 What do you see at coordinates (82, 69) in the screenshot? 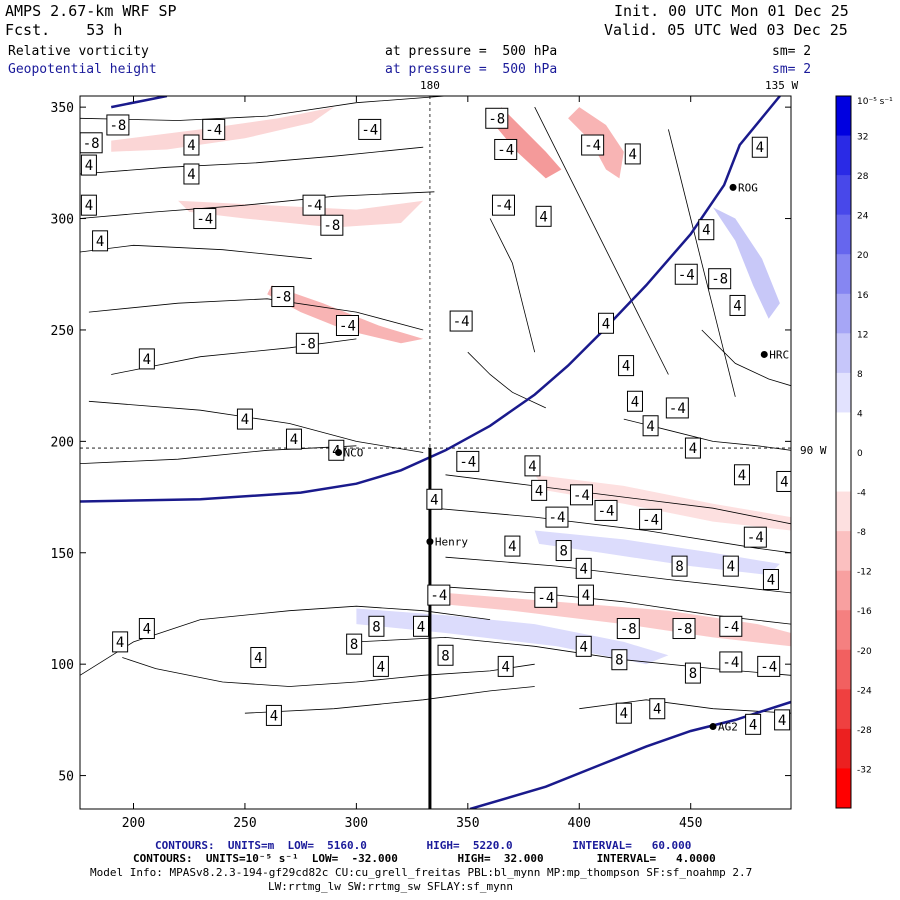
I see `field2-name: Geopotential height` at bounding box center [82, 69].